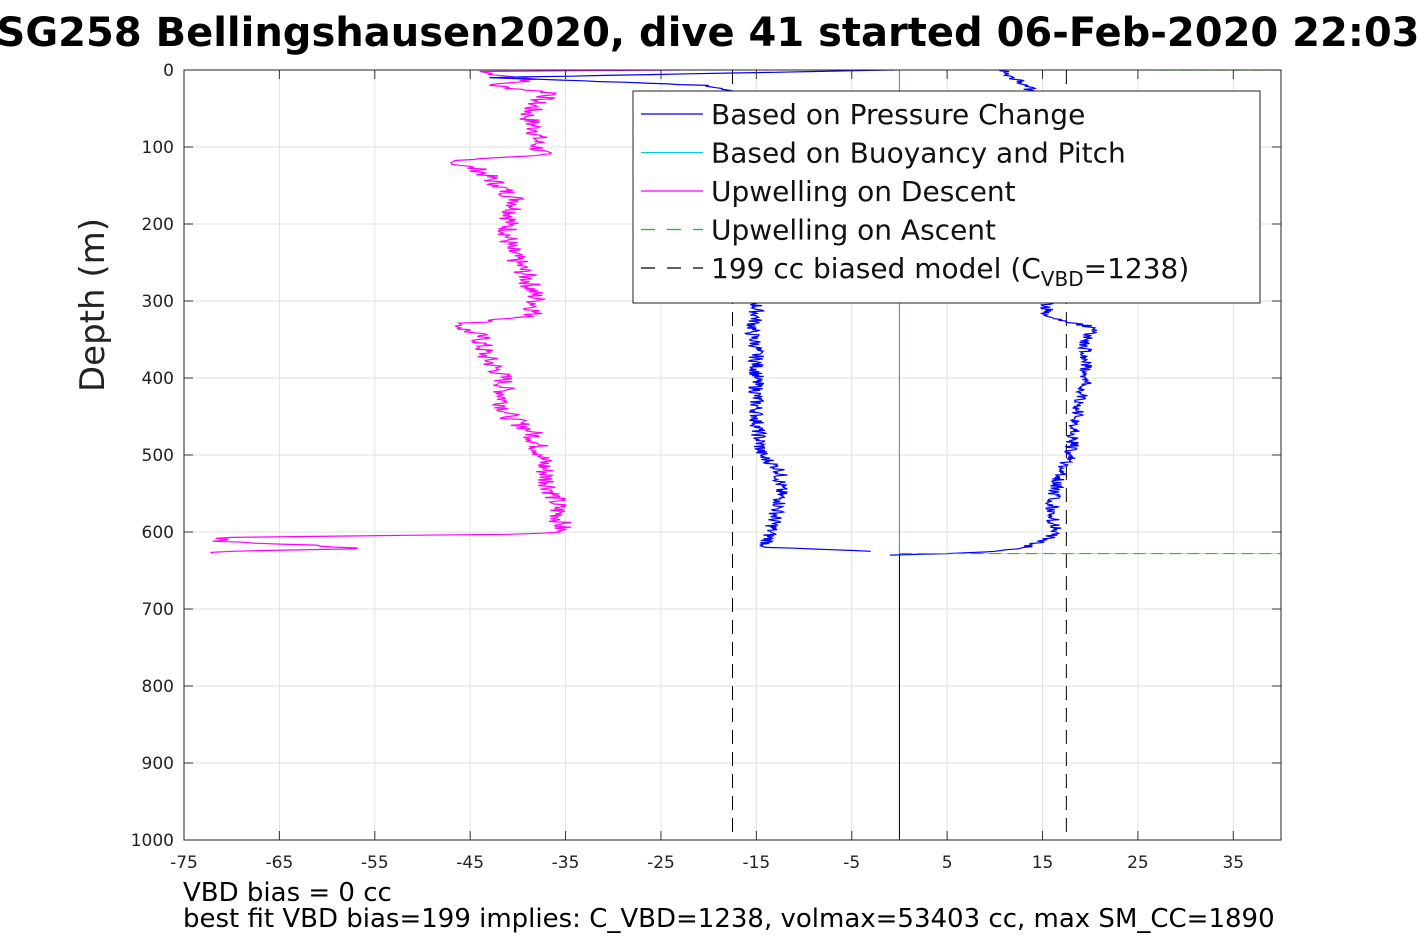  Describe the element at coordinates (158, 148) in the screenshot. I see `y-tick-label: 100` at that location.